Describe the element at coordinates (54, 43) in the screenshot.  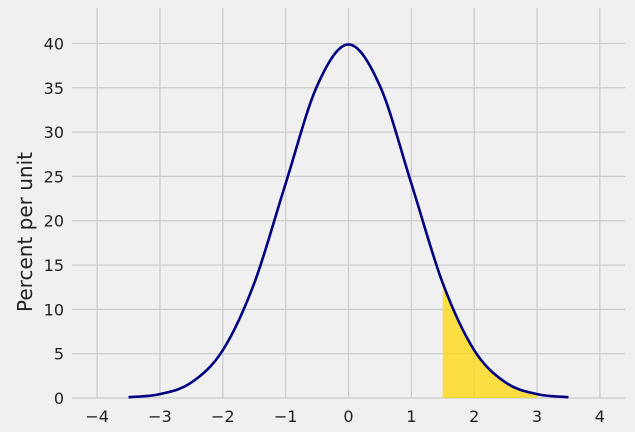
I see `y-tick-label: 40` at that location.